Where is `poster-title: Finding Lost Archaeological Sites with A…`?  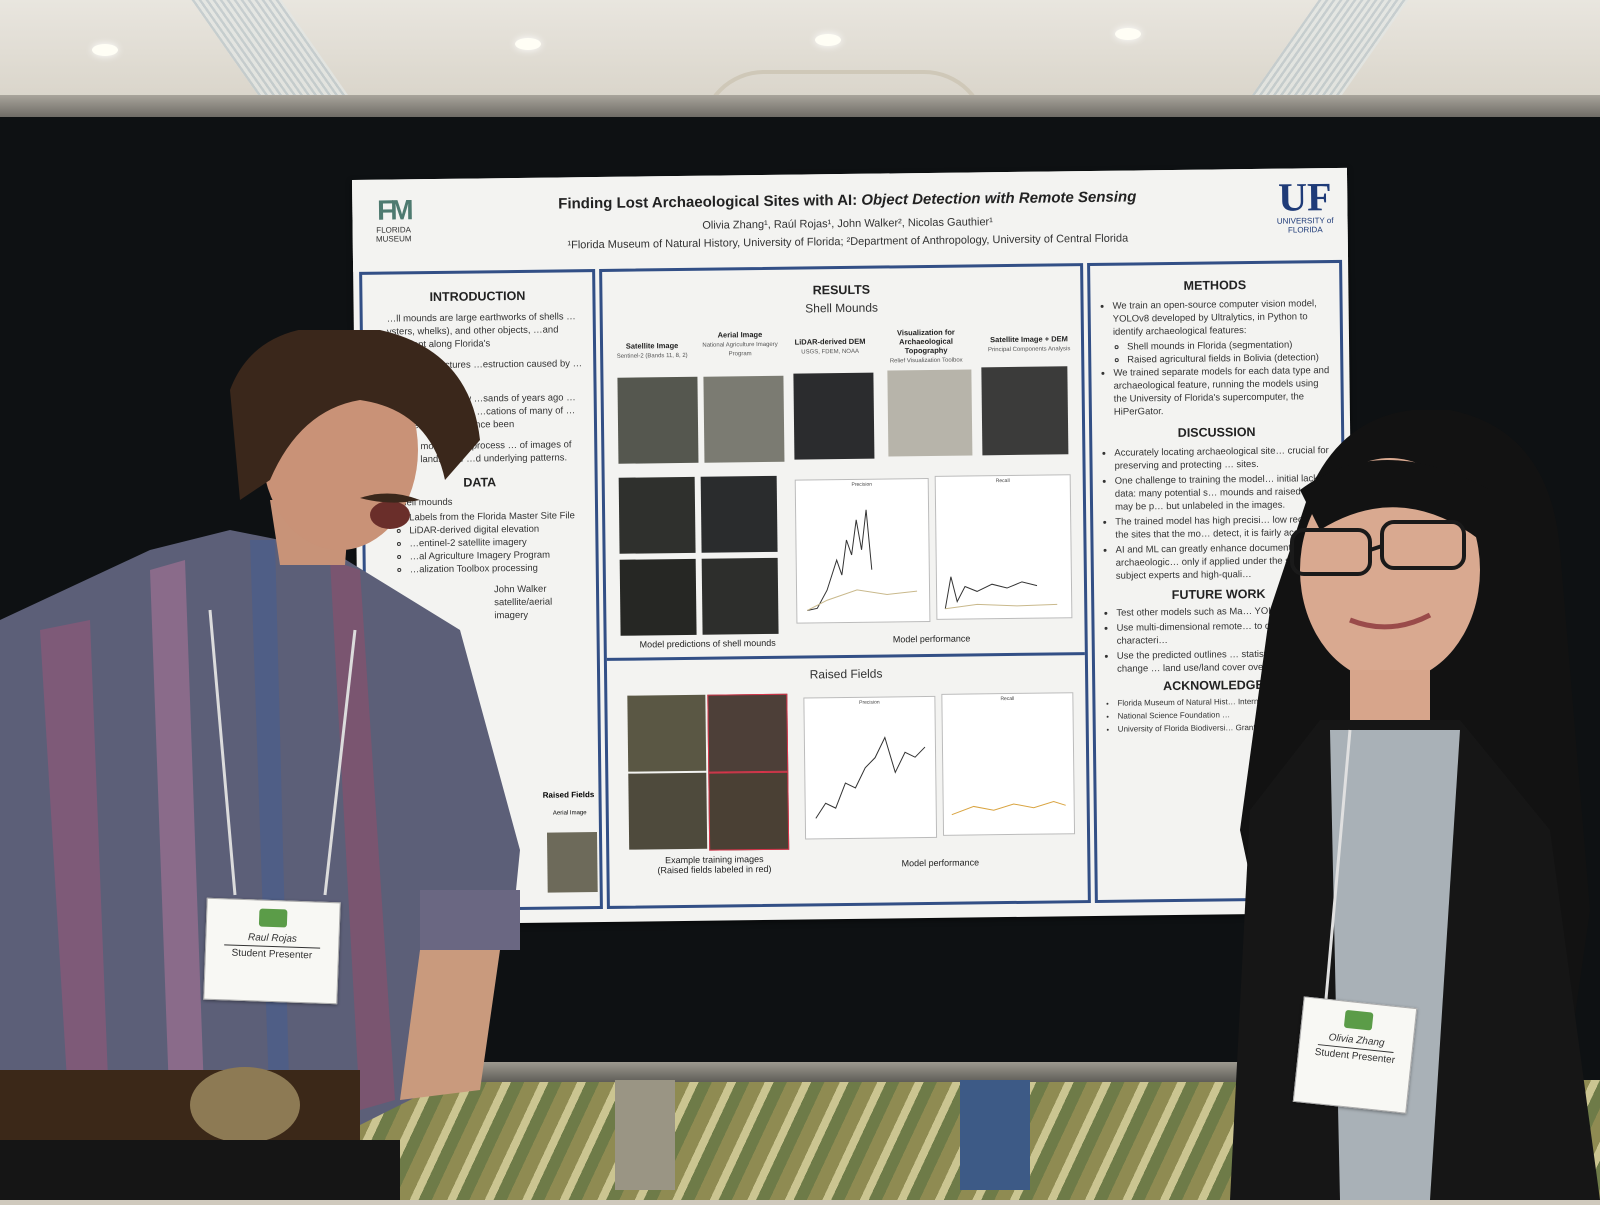 poster-title: Finding Lost Archaeological Sites with A… is located at coordinates (847, 200).